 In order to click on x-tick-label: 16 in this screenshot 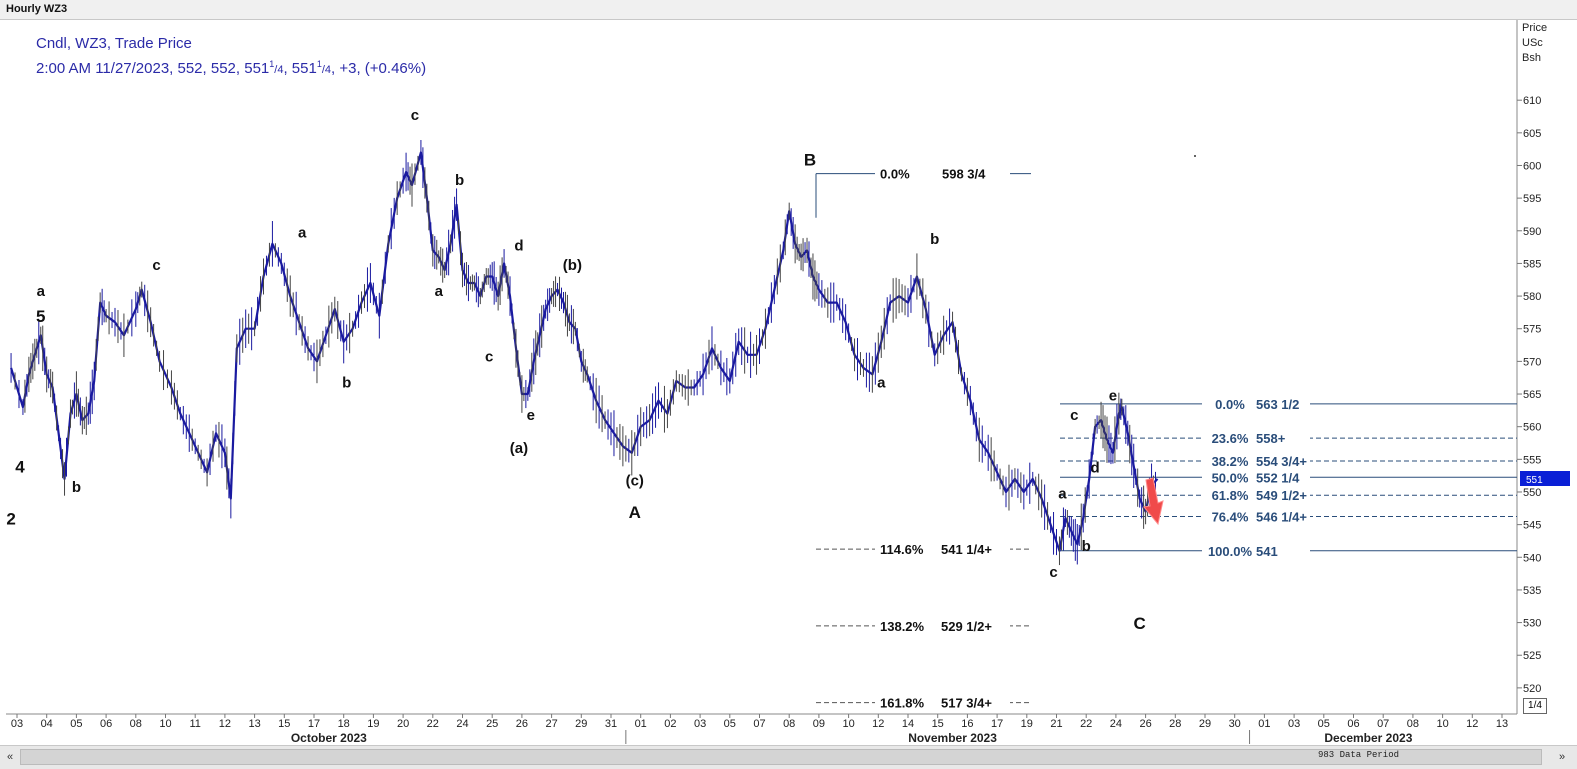, I will do `click(967, 724)`.